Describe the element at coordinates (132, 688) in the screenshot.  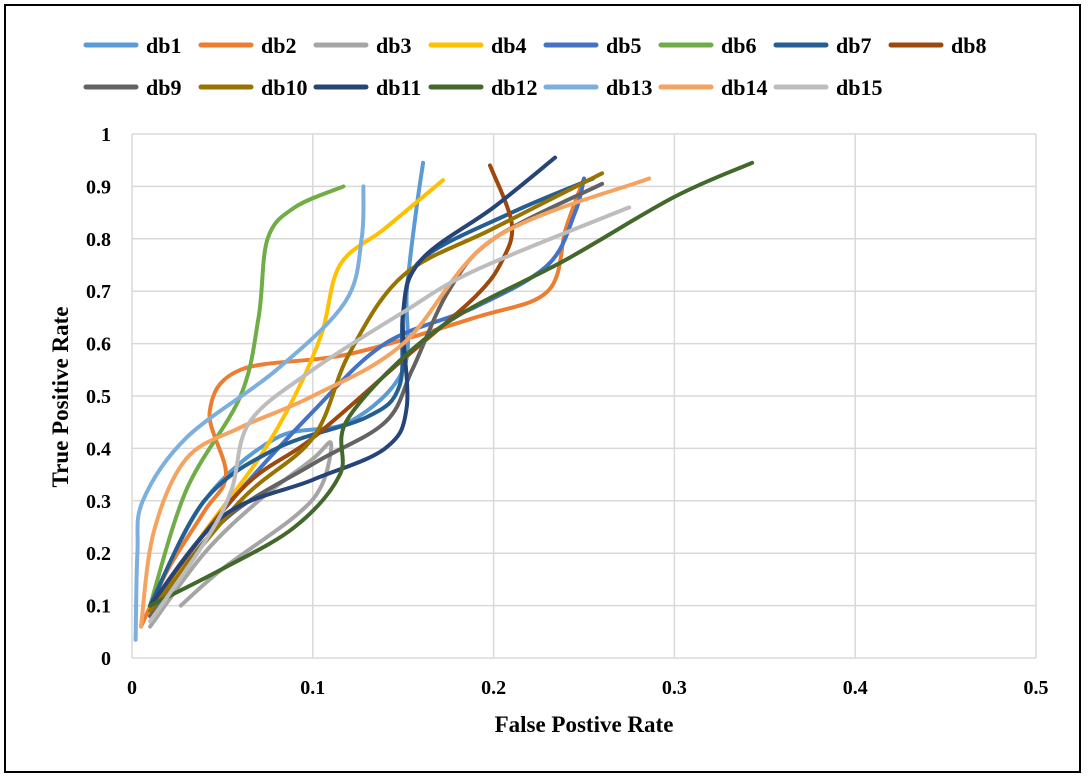
I see `x-tick-label: 0` at that location.